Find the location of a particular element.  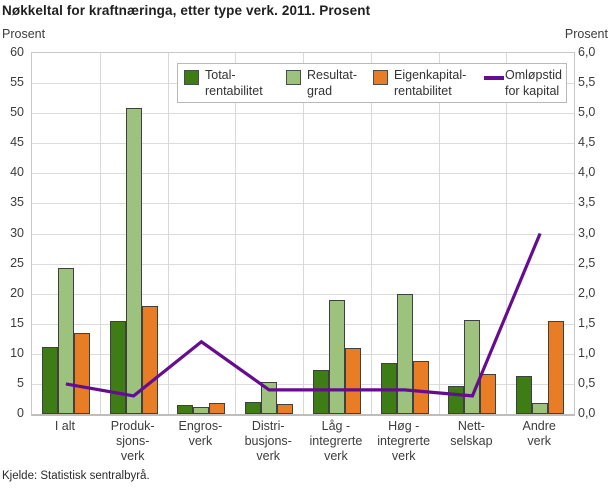

category-label-line: busjons- is located at coordinates (268, 441).